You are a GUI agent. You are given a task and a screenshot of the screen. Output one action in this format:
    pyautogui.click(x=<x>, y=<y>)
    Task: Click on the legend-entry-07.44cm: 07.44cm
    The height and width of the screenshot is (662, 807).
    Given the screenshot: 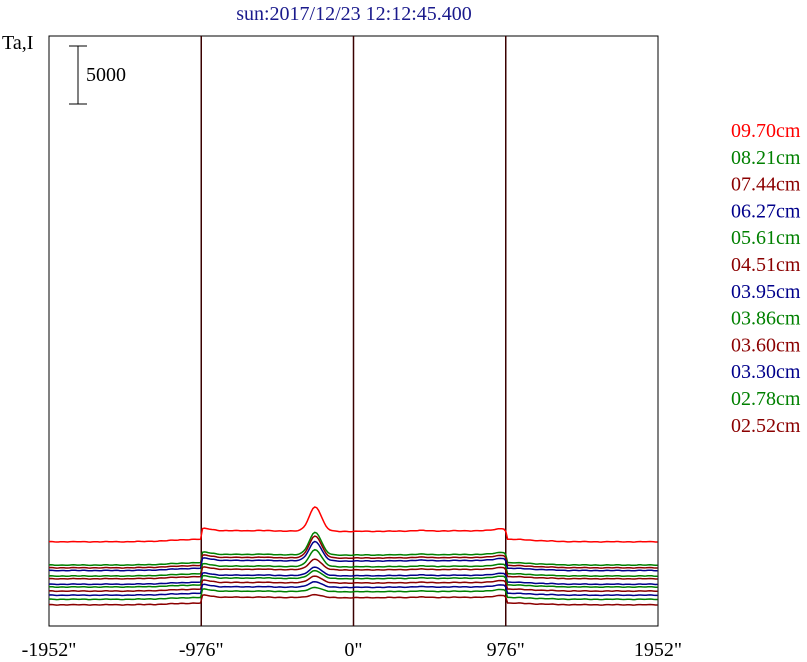 What is the action you would take?
    pyautogui.click(x=766, y=185)
    